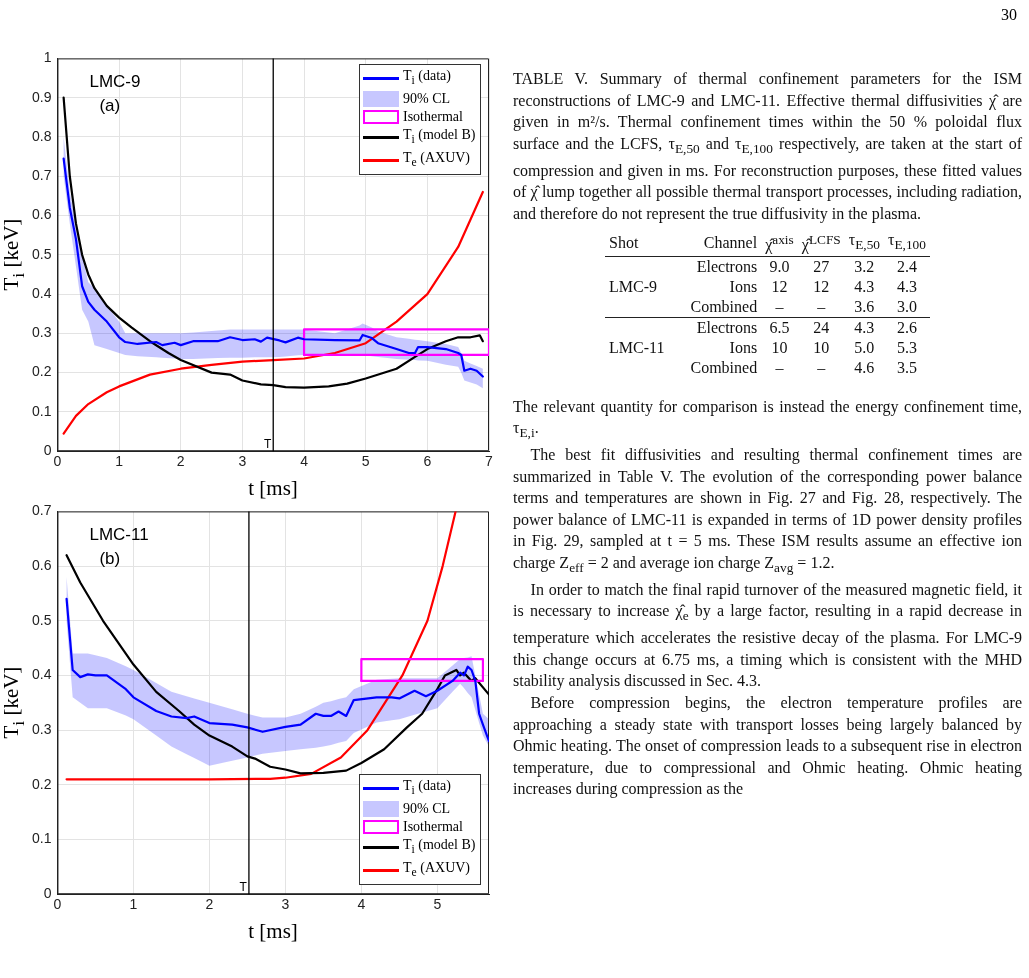 The width and height of the screenshot is (1029, 978). I want to click on text: TABLE V. Summary of thermal confinement parameters for the ISM reconstructions of LMC-9 and LMC-11. Effective thermal diffusivities χ̂ are given in m²/s. Thermal confinement times within the 50 % poloidal flux surface and the LCFS, τ$_{E,50}$ and τ$_{E,100}$ respectively, are taken at the start of compression and given in ms. For reconstruction purposes, these fitted values of χ̂ lump together all possible thermal transport processes, including radiation, and therefore do not represent the true diffusivity in the plasma., so click(768, 146).